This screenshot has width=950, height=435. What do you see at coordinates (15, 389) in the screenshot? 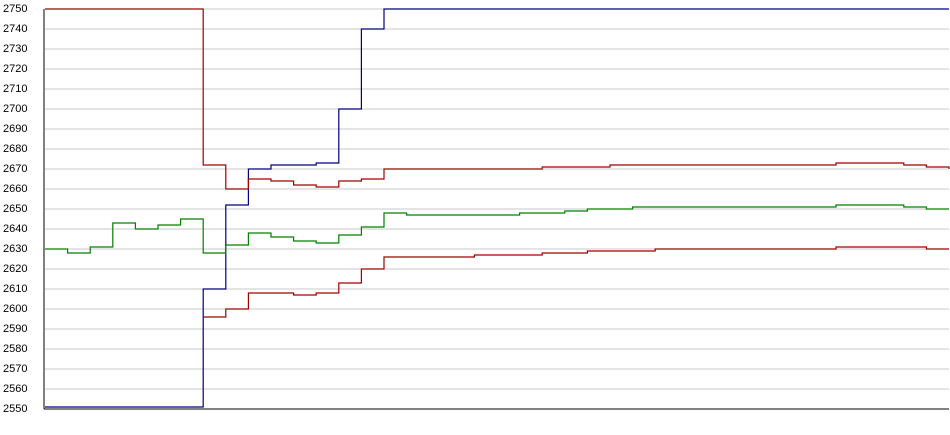
I see `y-tick-label: 2560` at bounding box center [15, 389].